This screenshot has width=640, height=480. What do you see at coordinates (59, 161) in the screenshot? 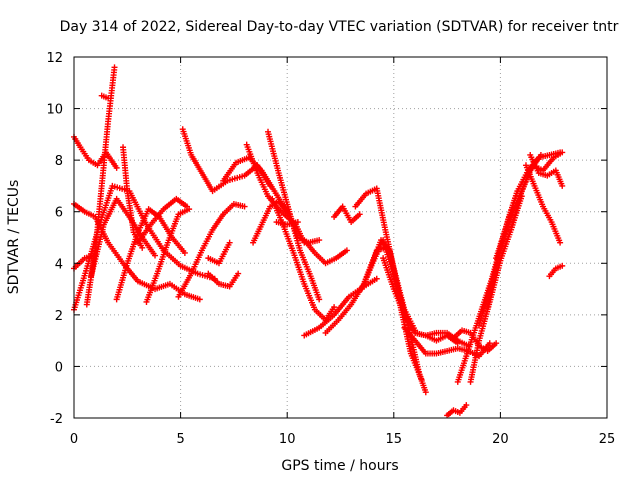
I see `y-tick-label: 8` at bounding box center [59, 161].